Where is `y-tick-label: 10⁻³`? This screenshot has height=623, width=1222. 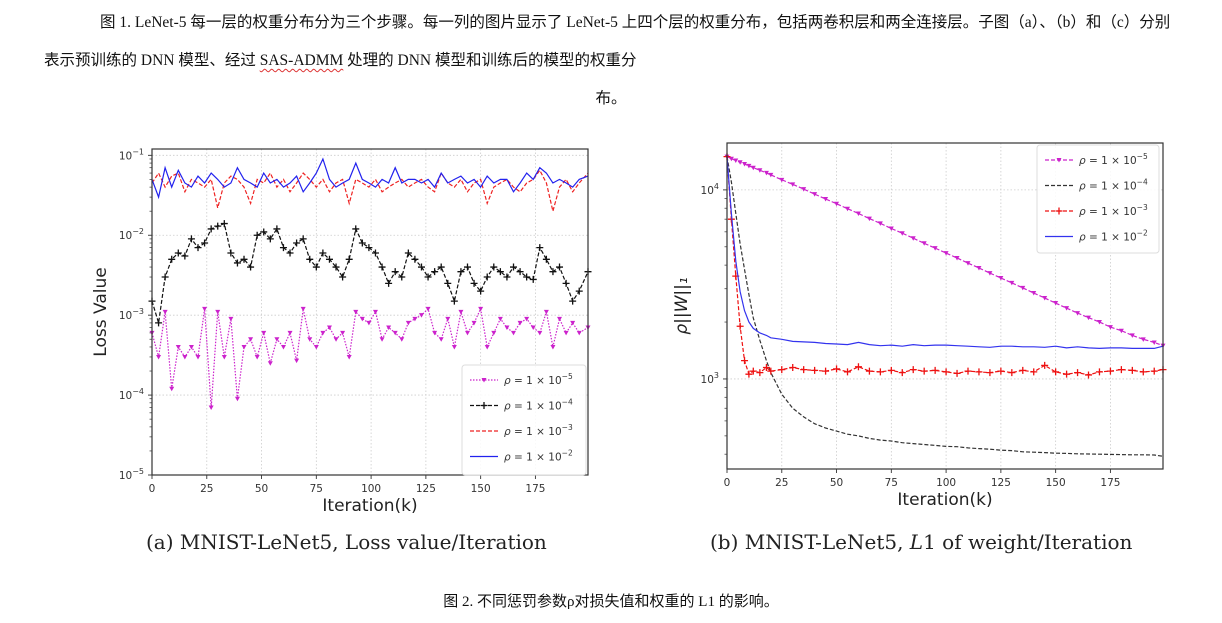 y-tick-label: 10⁻³ is located at coordinates (131, 314).